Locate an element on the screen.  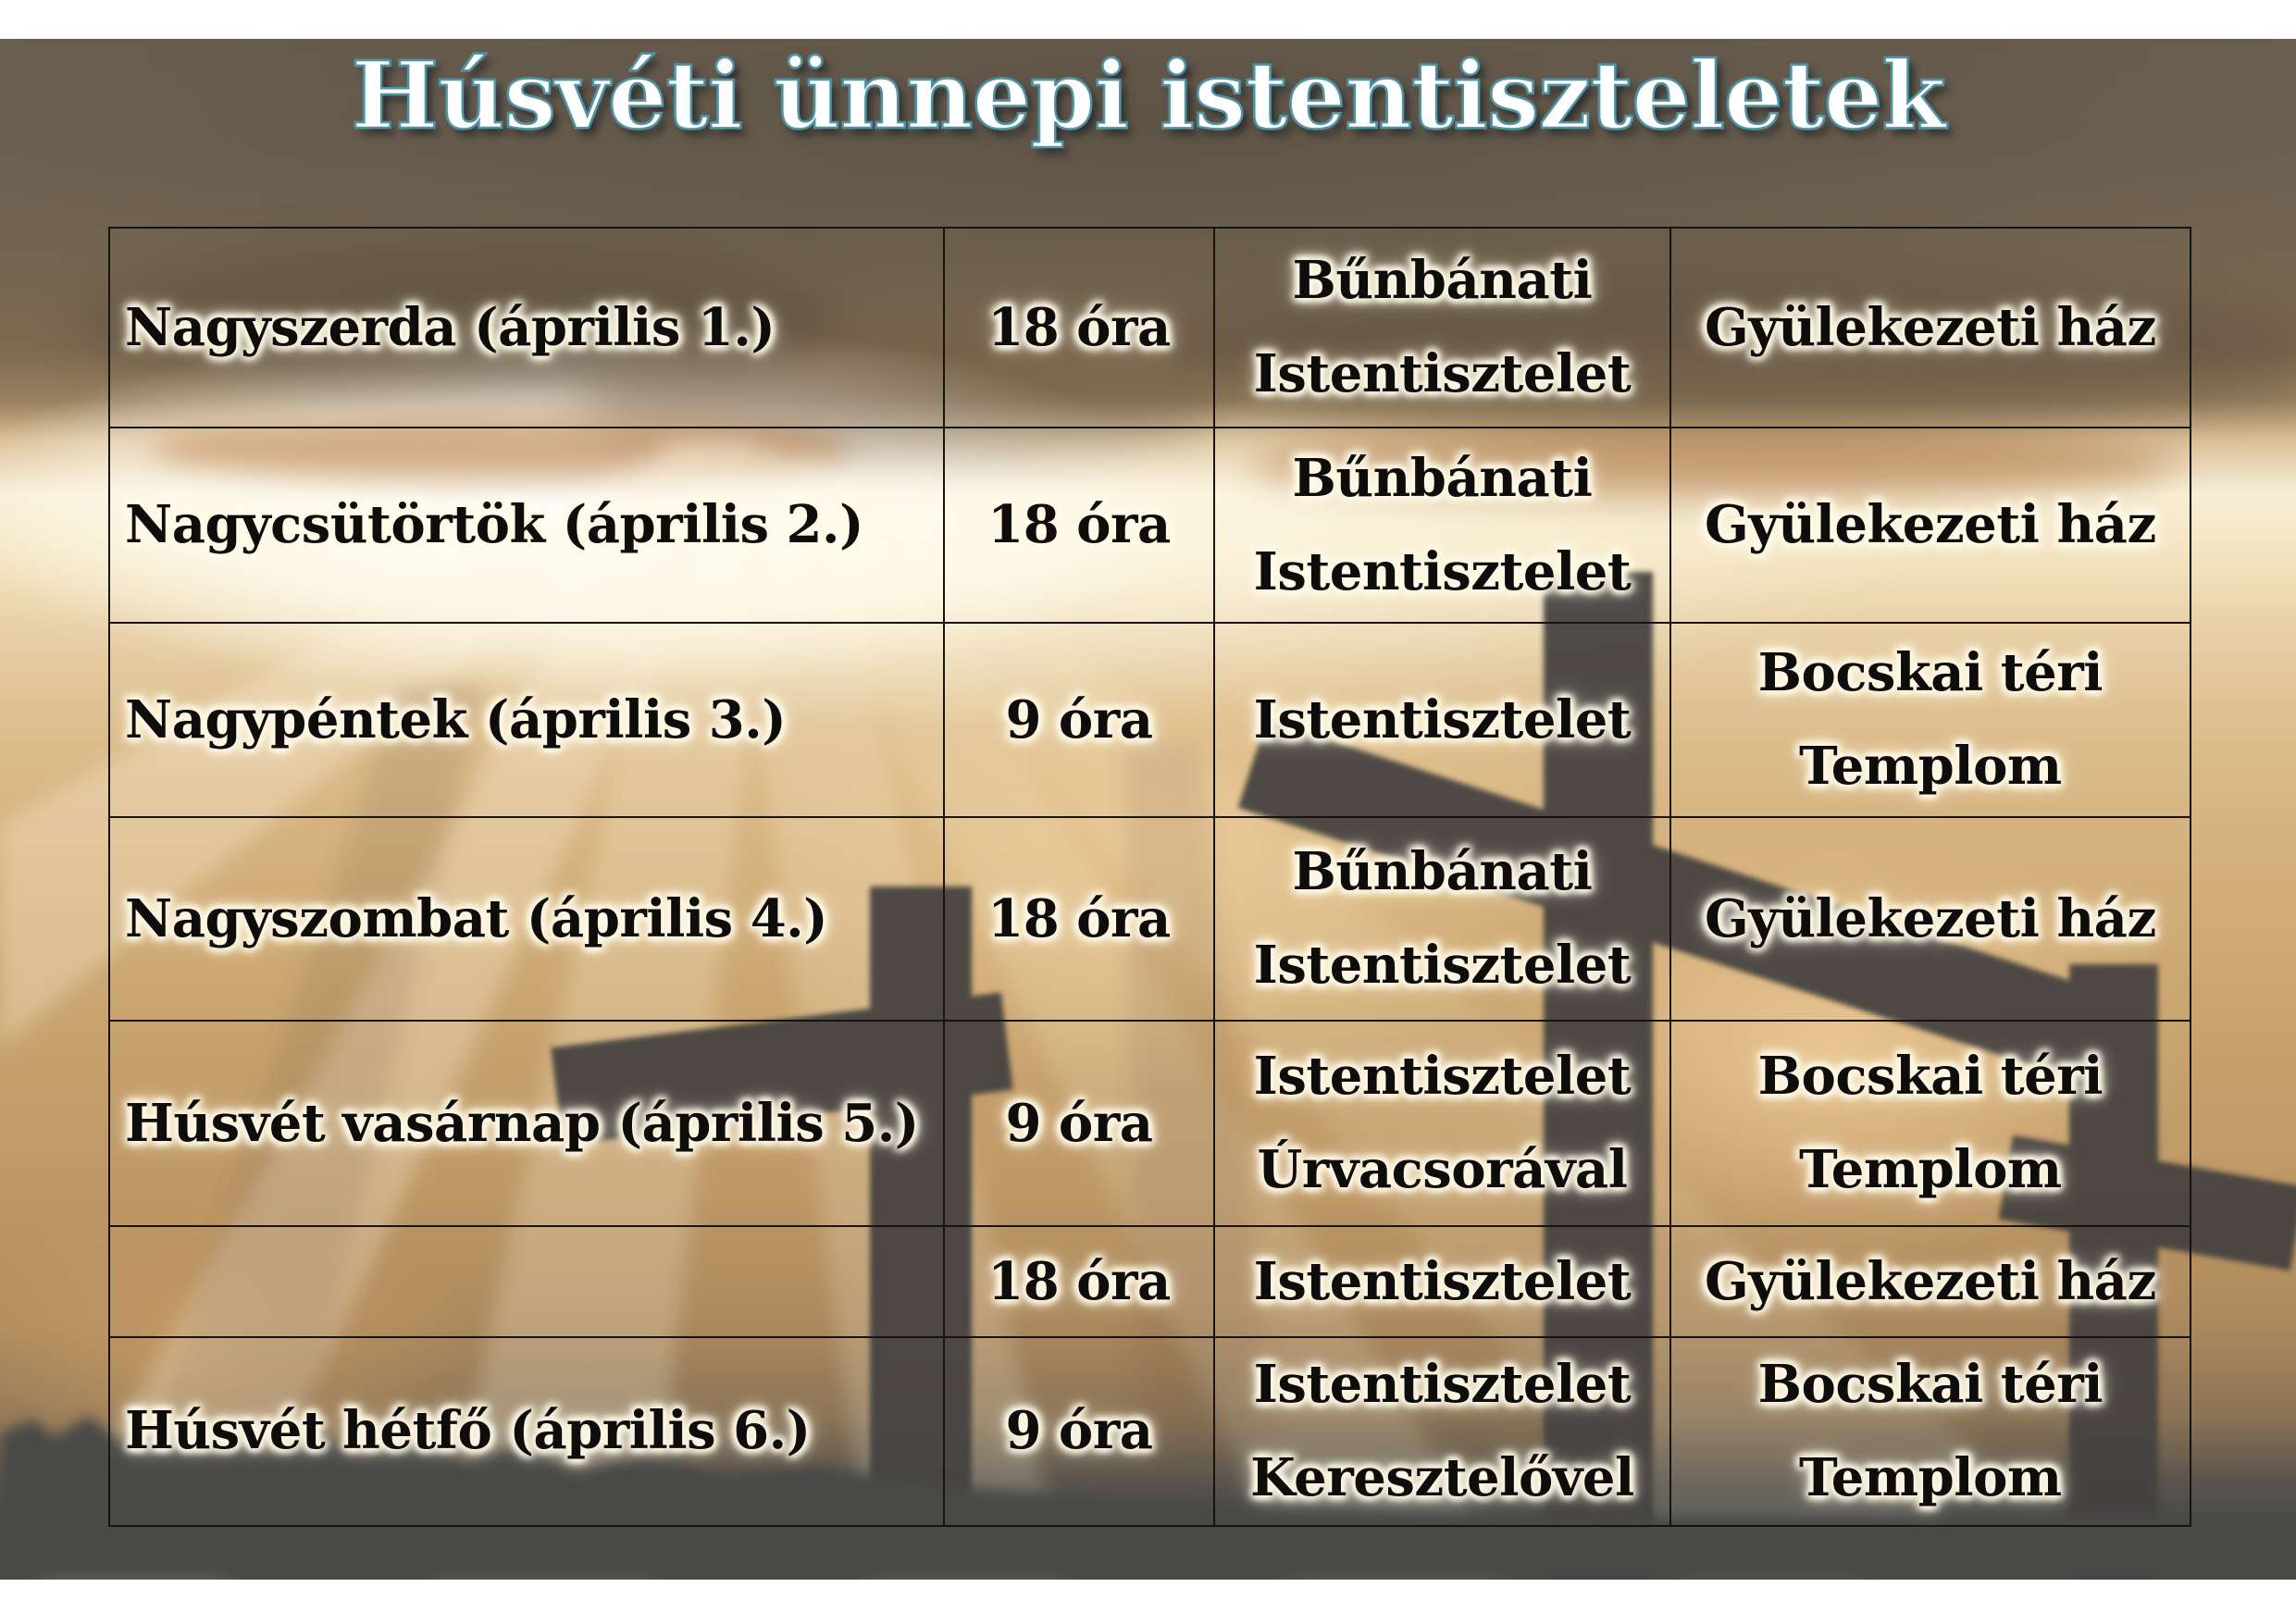
service-cell: Istentisztelet Úrvacsorával is located at coordinates (1442, 1123).